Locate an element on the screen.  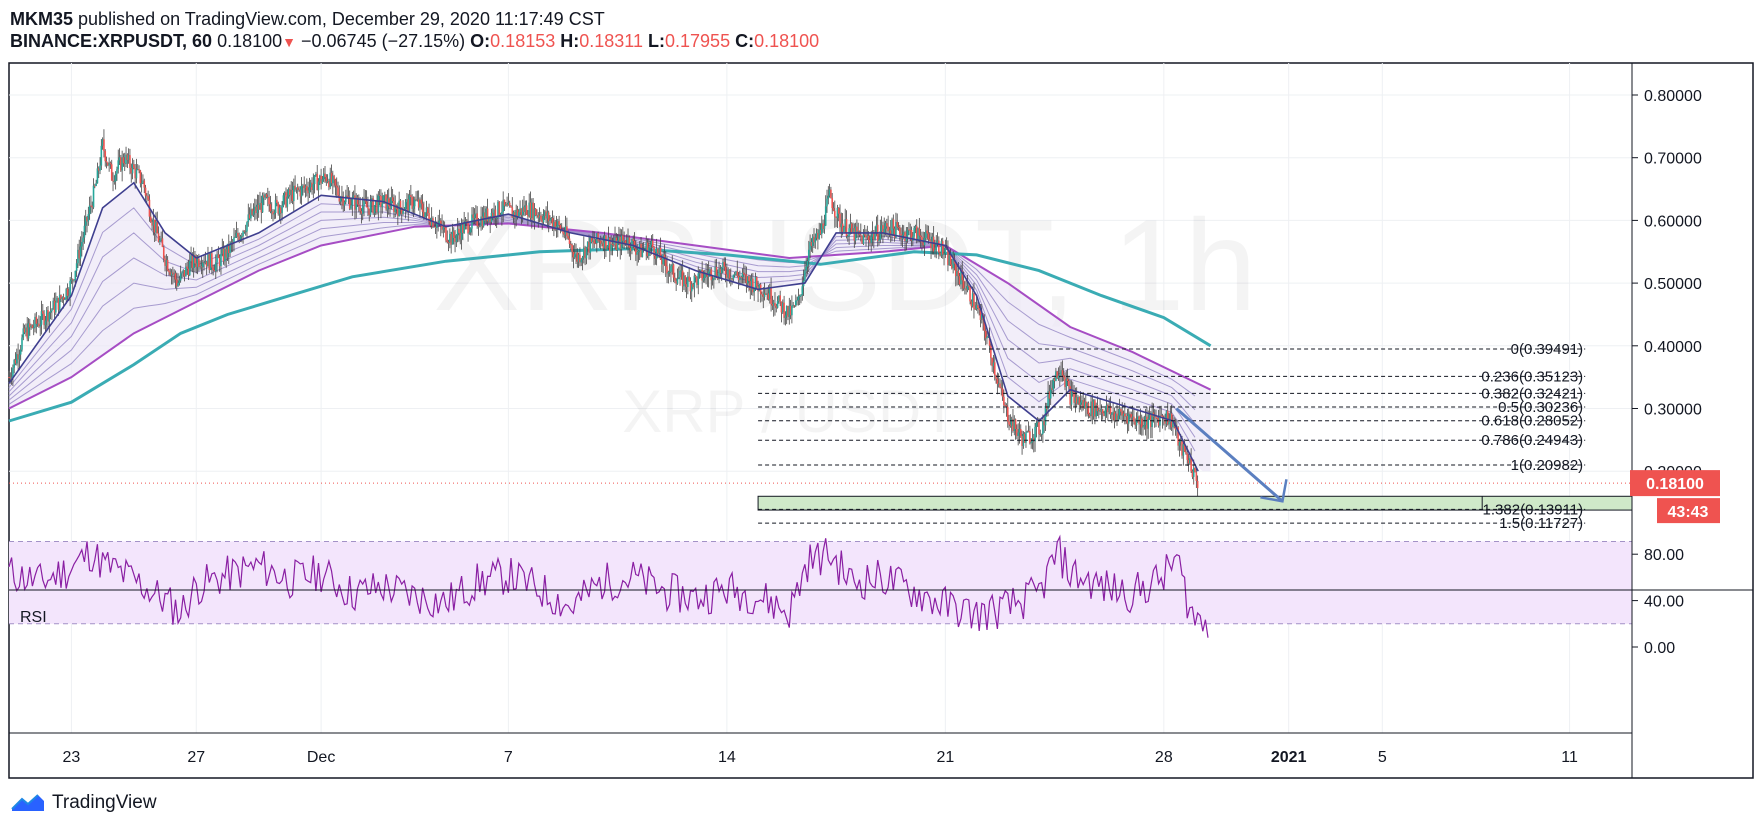
rsi-pane: RSI is located at coordinates (820, 586).